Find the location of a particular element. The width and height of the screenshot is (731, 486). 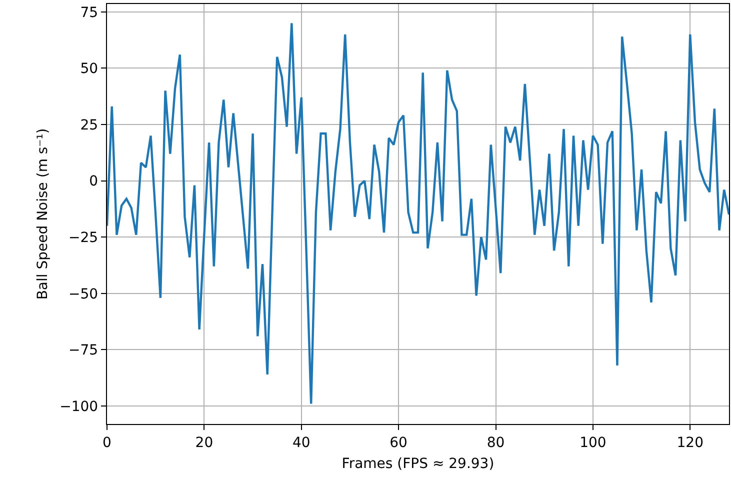

y-axis-title: Ball Speed Noise (m s⁻¹) is located at coordinates (43, 214).